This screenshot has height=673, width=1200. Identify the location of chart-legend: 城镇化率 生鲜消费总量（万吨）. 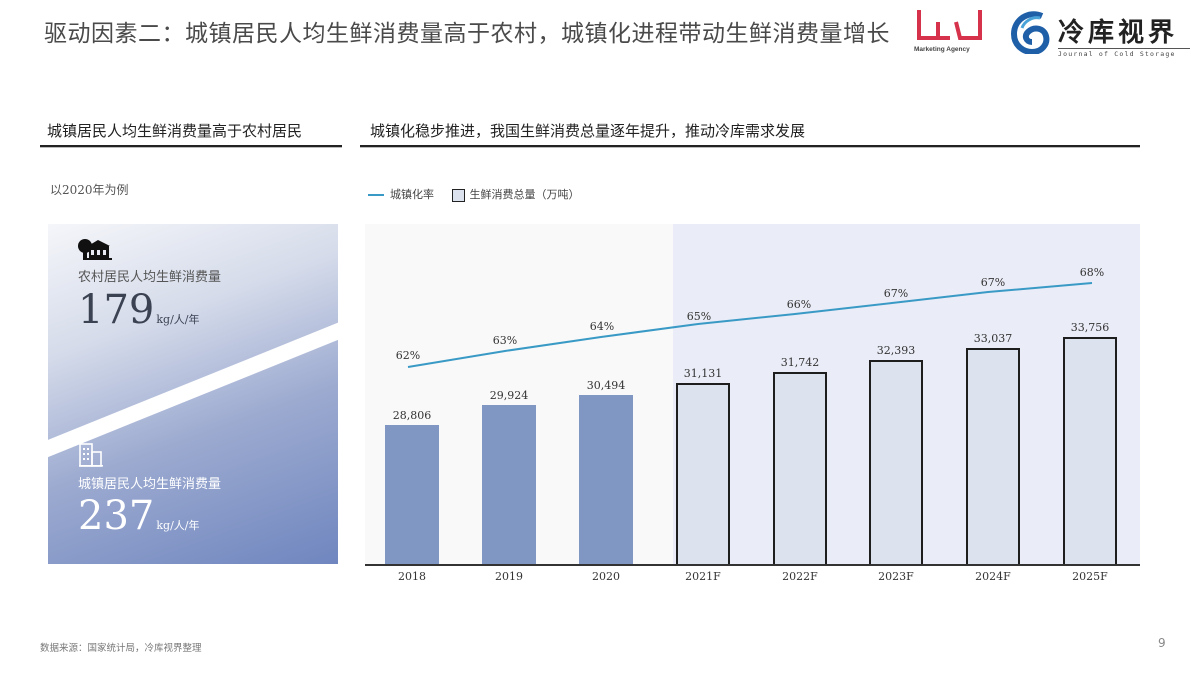
(474, 194).